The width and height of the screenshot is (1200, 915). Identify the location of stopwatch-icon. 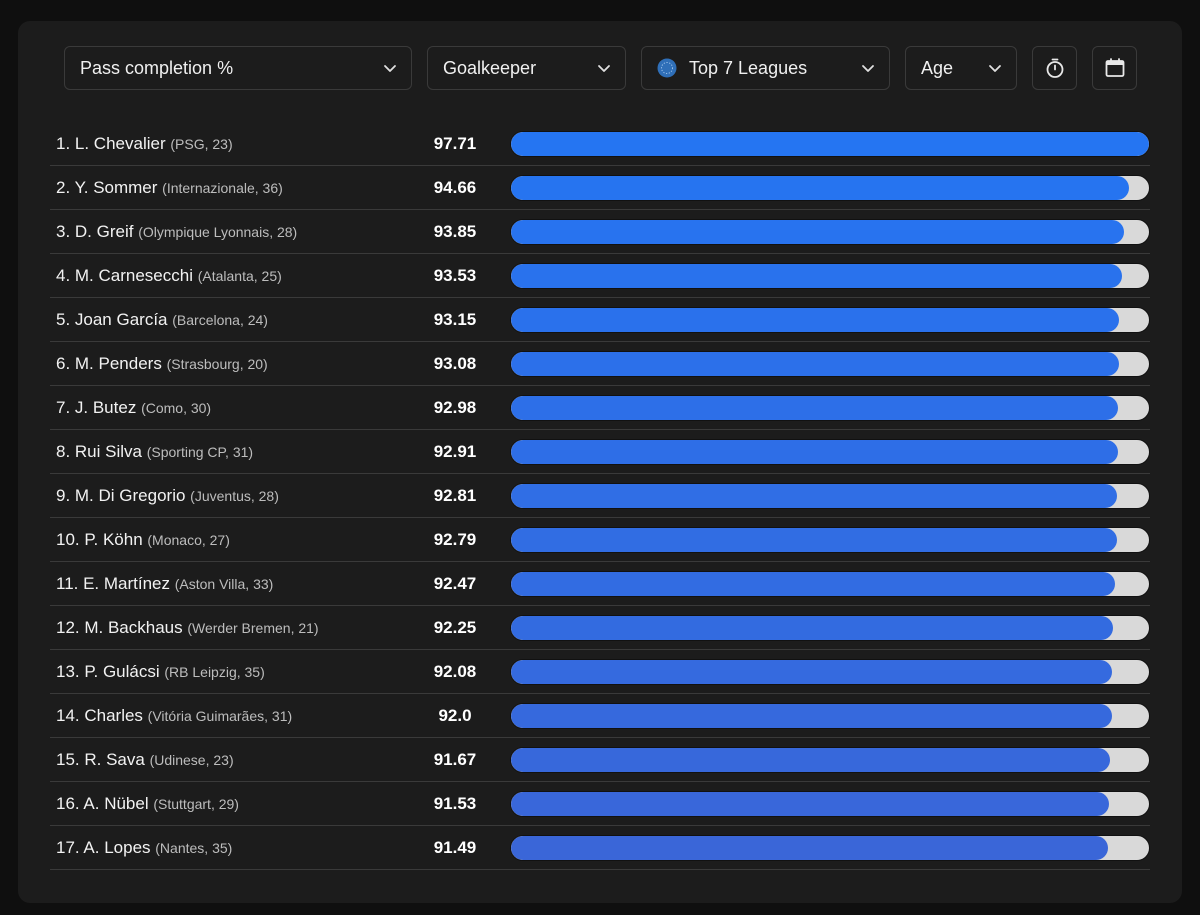
(1054, 68).